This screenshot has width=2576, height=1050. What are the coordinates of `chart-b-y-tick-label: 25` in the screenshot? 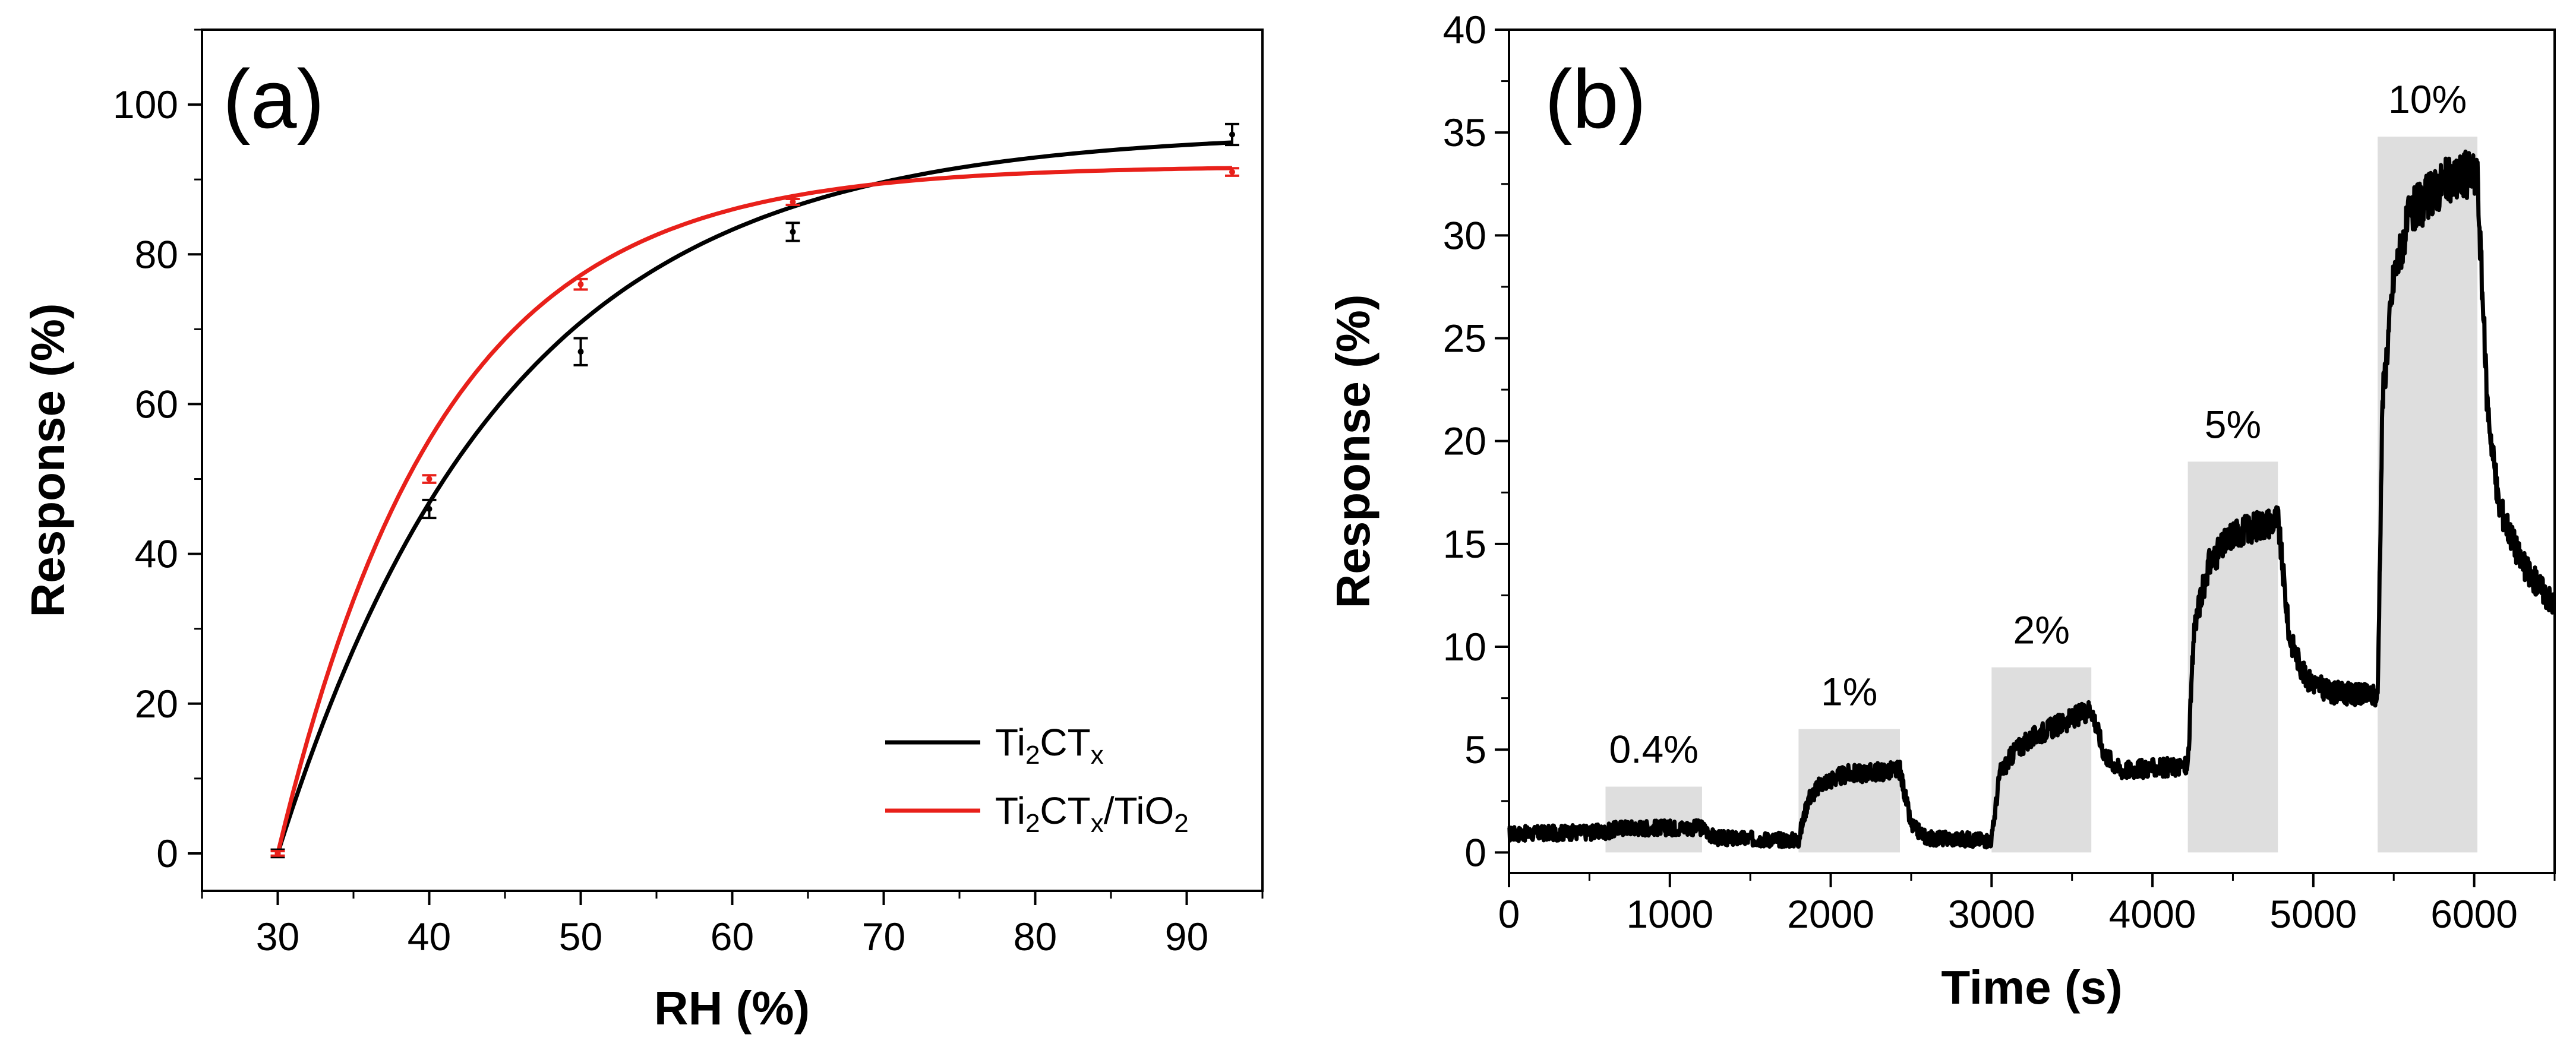 It's located at (1464, 338).